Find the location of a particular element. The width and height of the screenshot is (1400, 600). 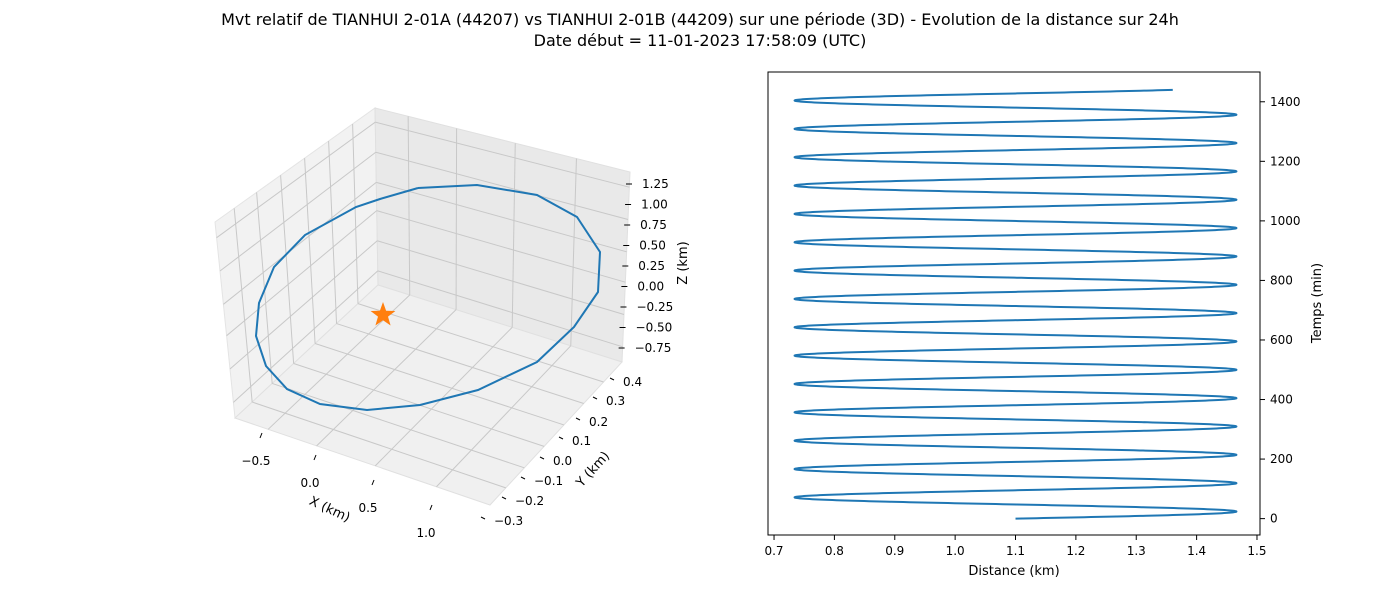

y-tick-label: 0.0 is located at coordinates (562, 461).